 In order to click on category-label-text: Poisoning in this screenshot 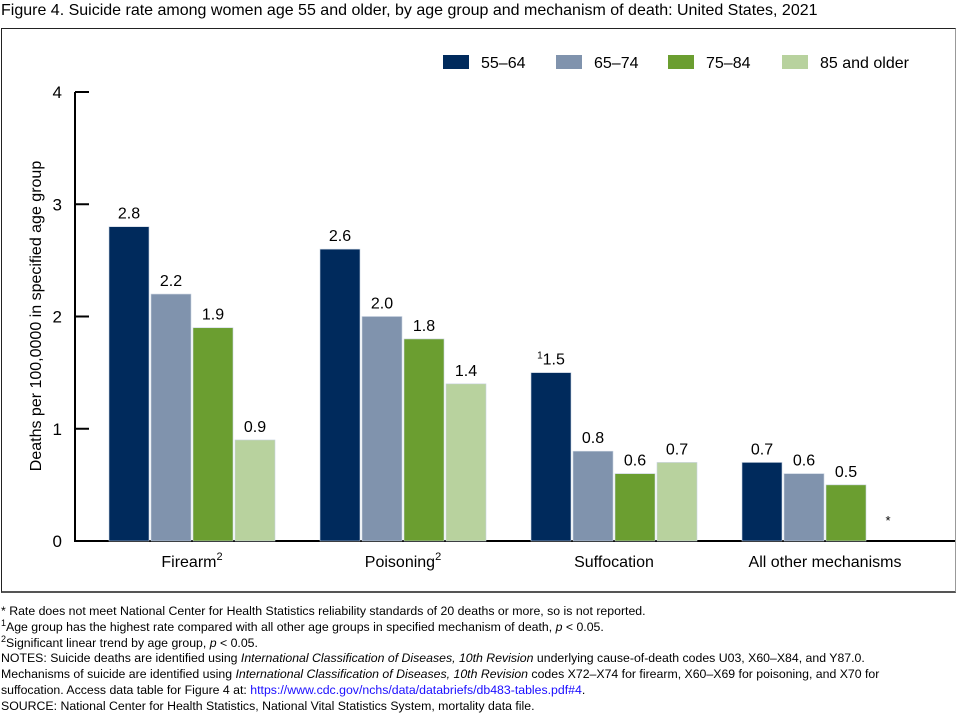, I will do `click(400, 562)`.